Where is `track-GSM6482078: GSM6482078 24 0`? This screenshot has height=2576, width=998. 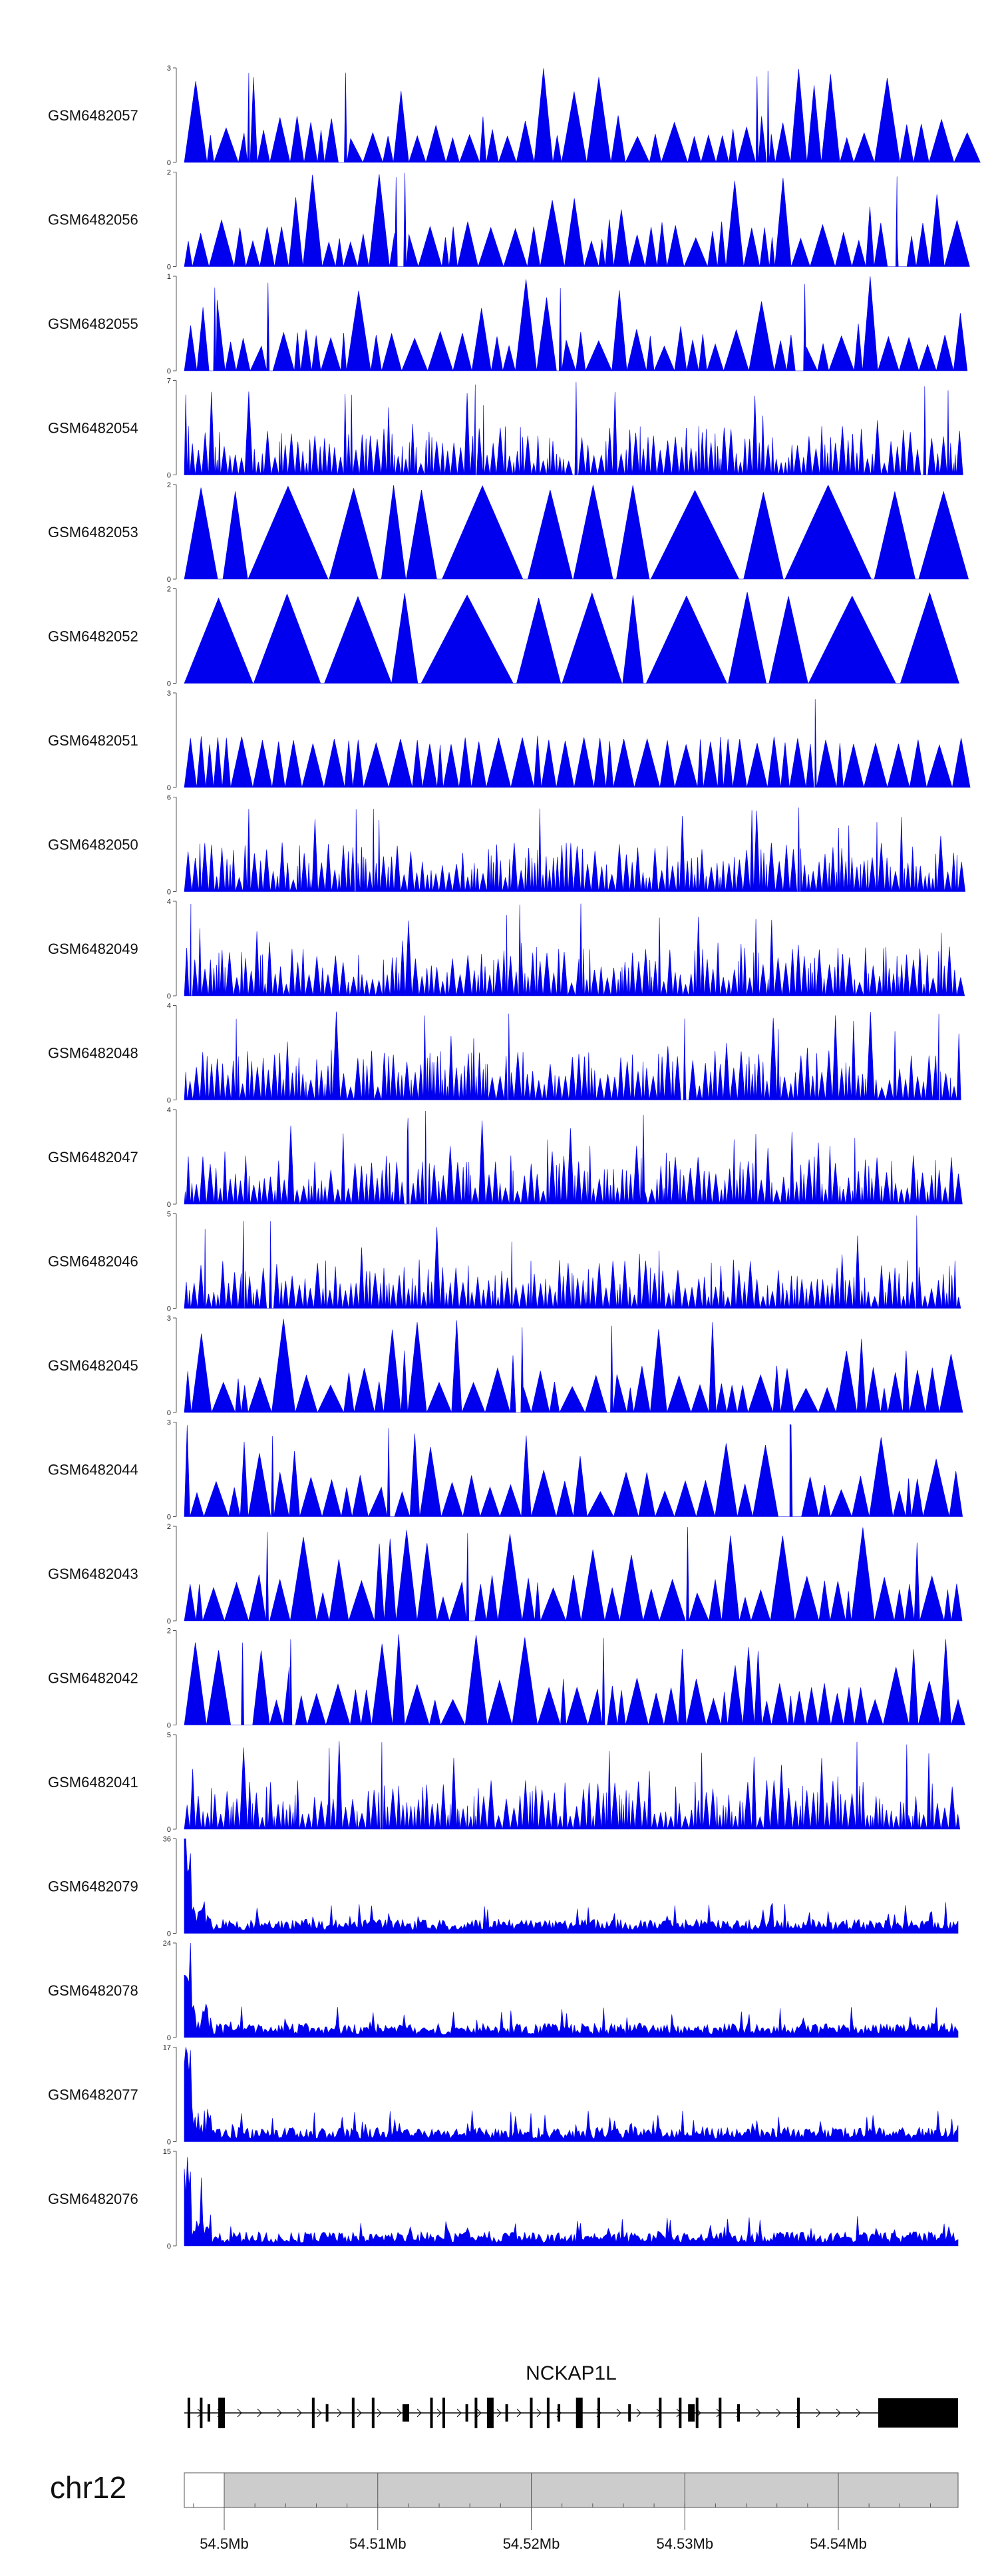 track-GSM6482078: GSM6482078 24 0 is located at coordinates (503, 1991).